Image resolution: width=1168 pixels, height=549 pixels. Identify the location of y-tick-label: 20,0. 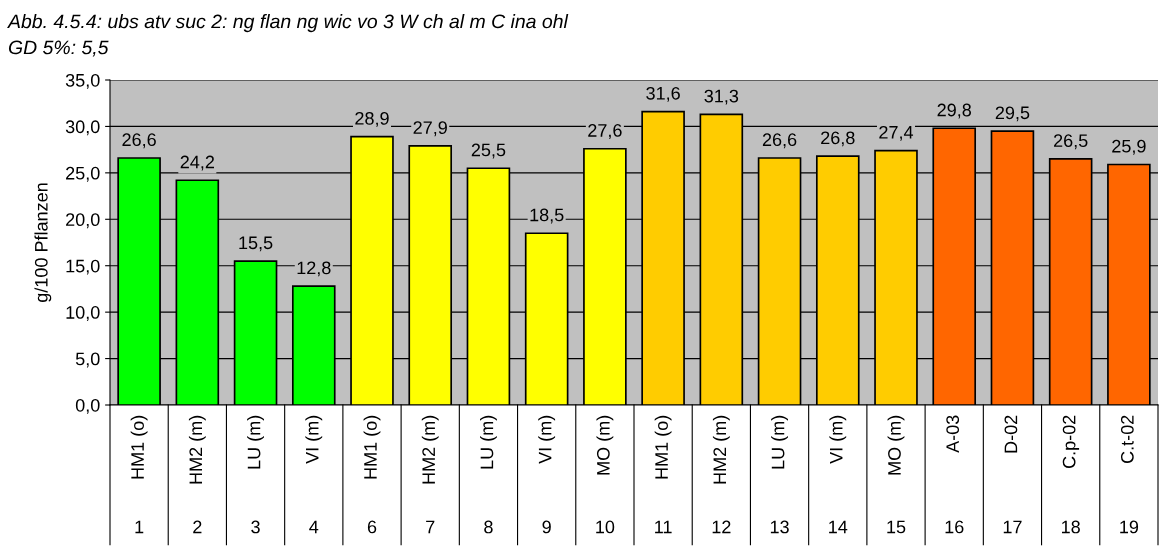
(83, 221).